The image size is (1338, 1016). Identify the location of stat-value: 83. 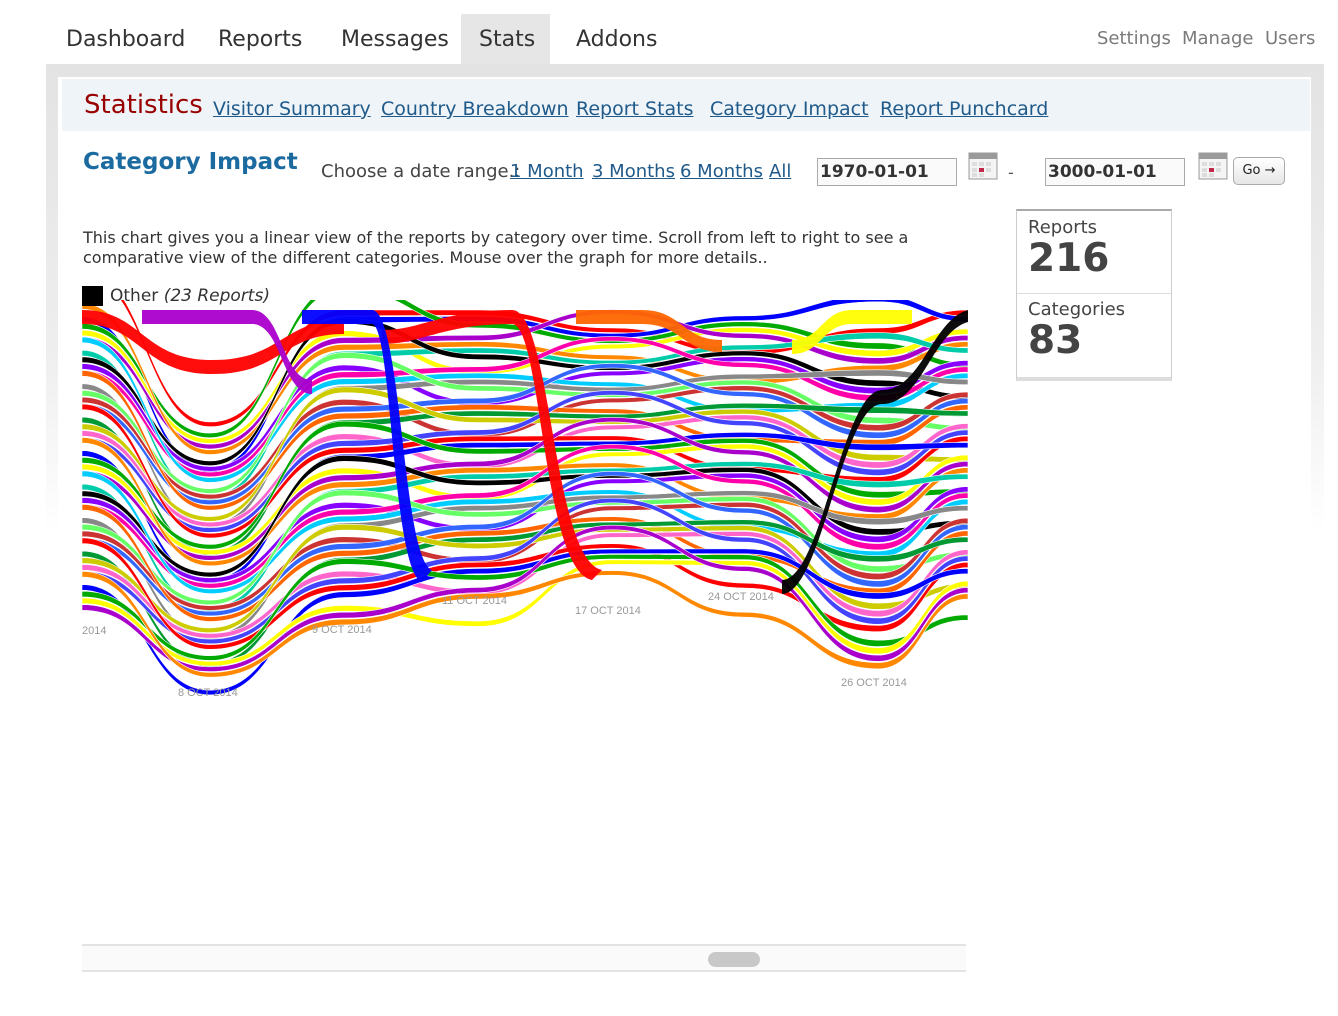
(1055, 340).